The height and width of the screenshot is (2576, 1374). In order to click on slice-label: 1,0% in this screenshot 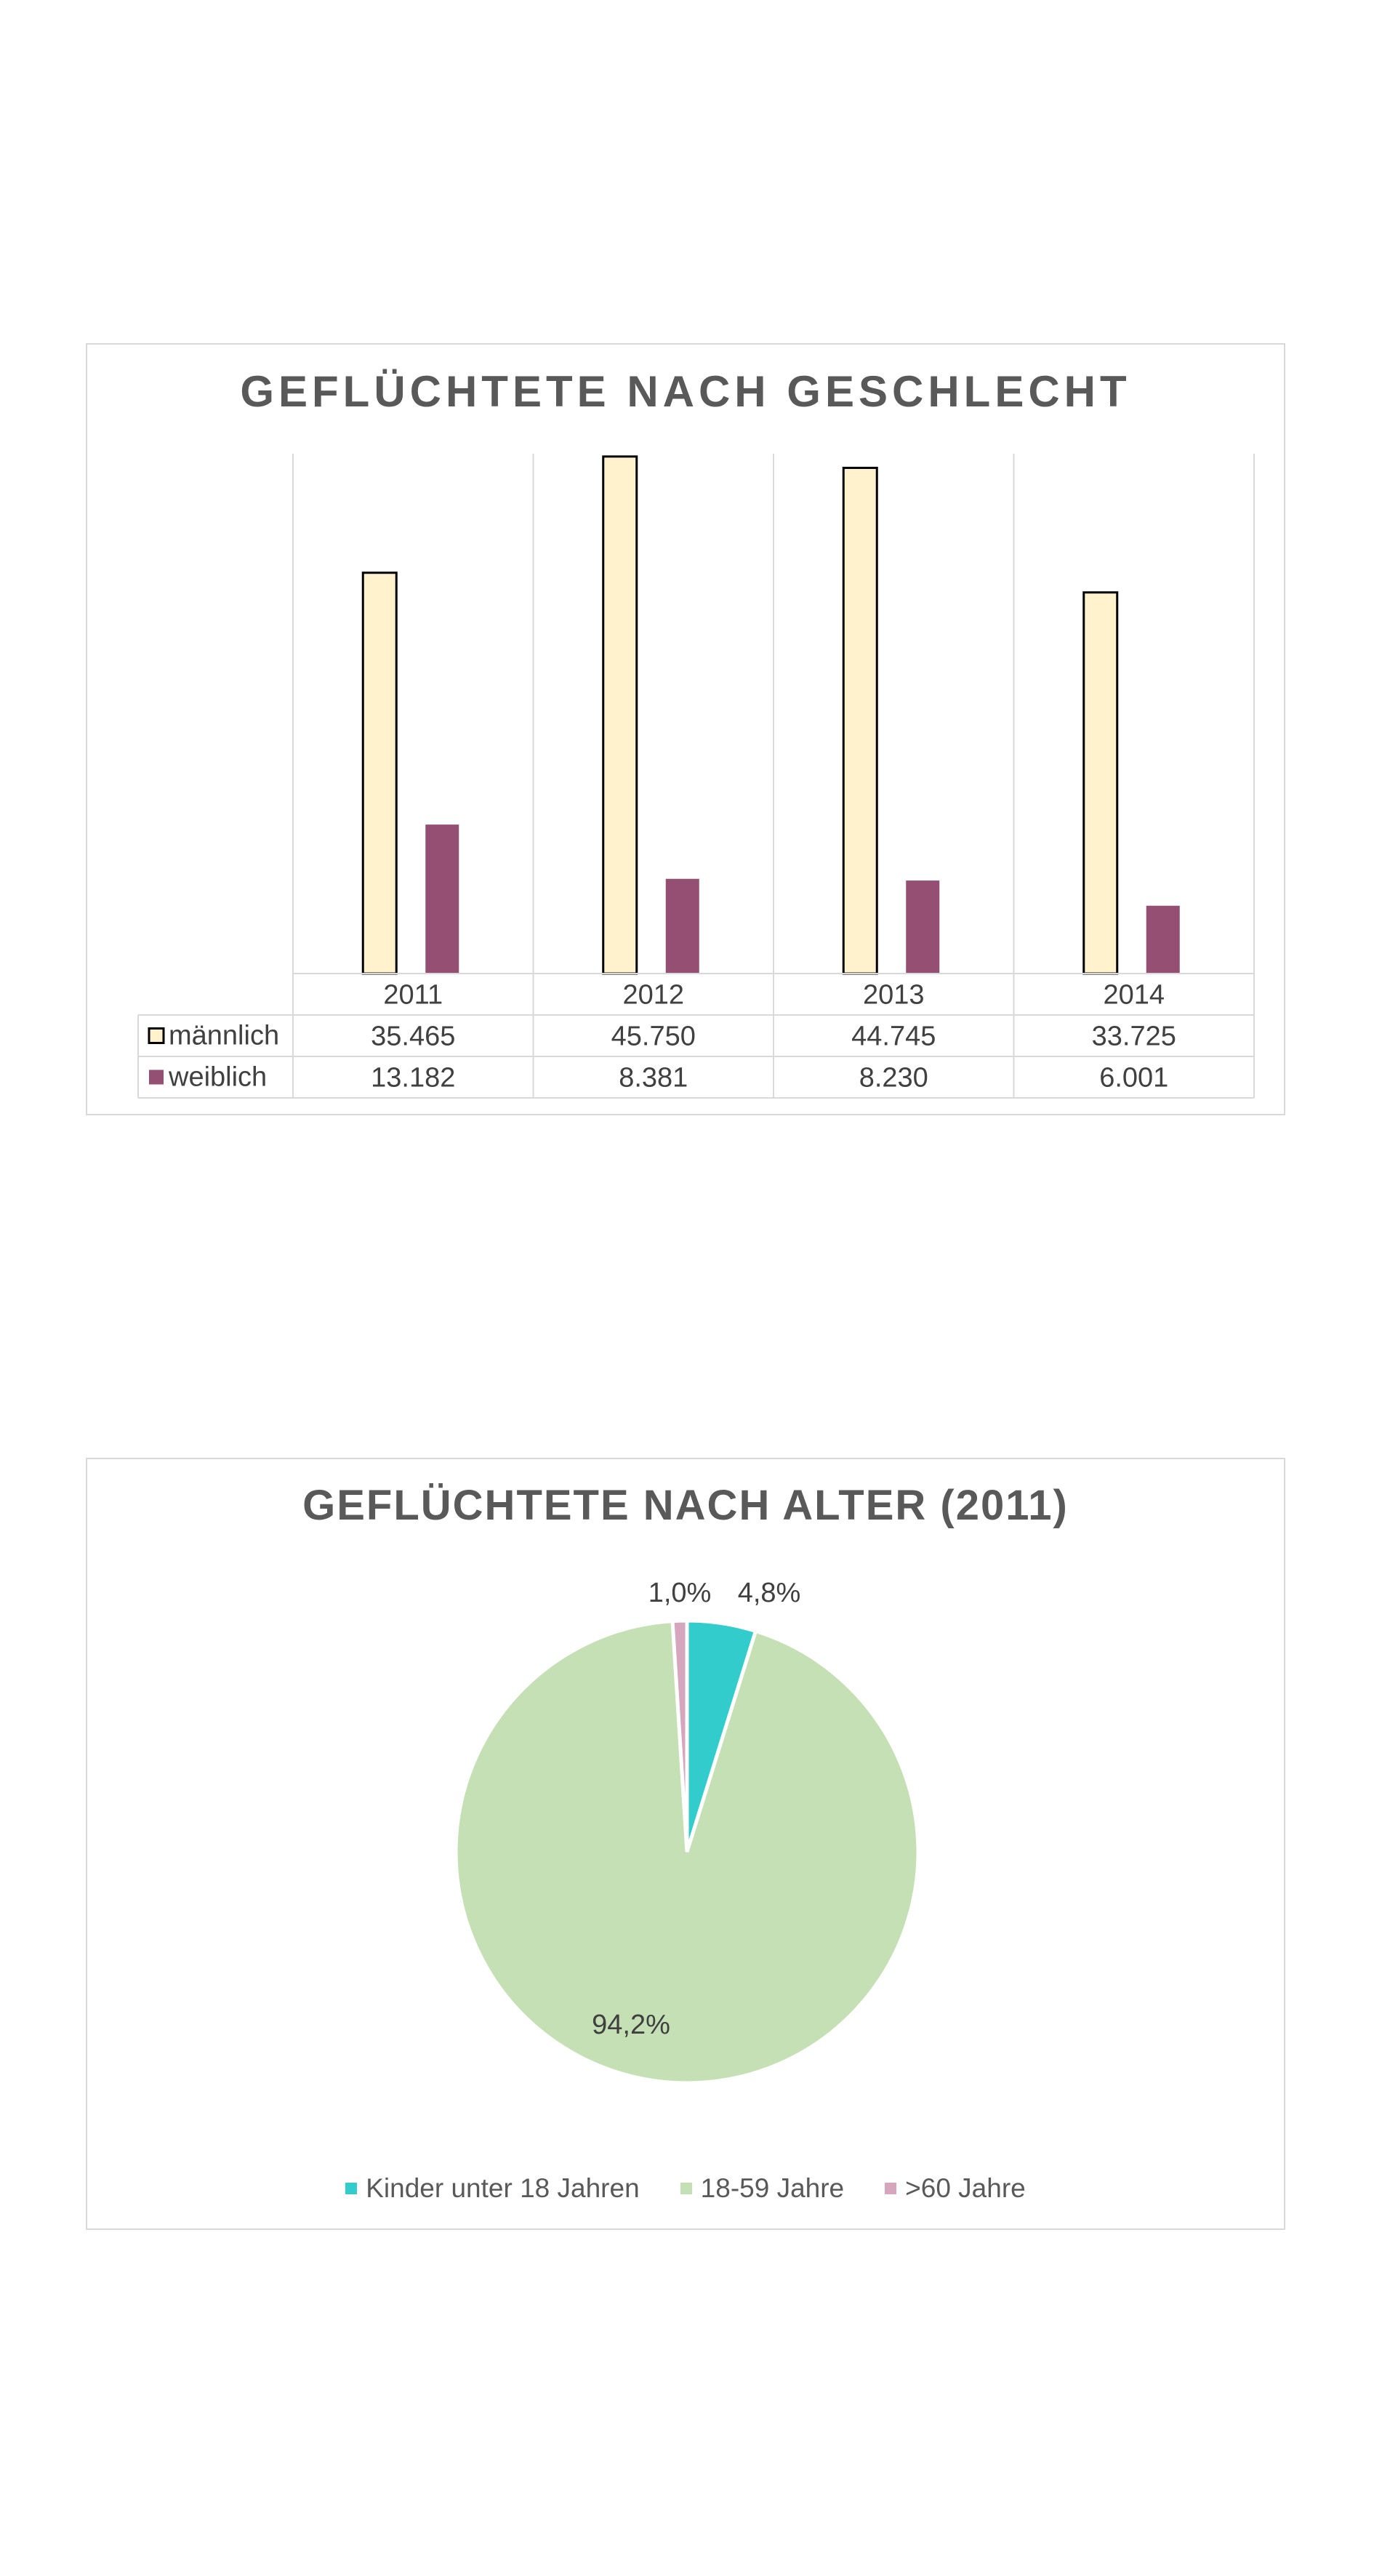, I will do `click(680, 1593)`.